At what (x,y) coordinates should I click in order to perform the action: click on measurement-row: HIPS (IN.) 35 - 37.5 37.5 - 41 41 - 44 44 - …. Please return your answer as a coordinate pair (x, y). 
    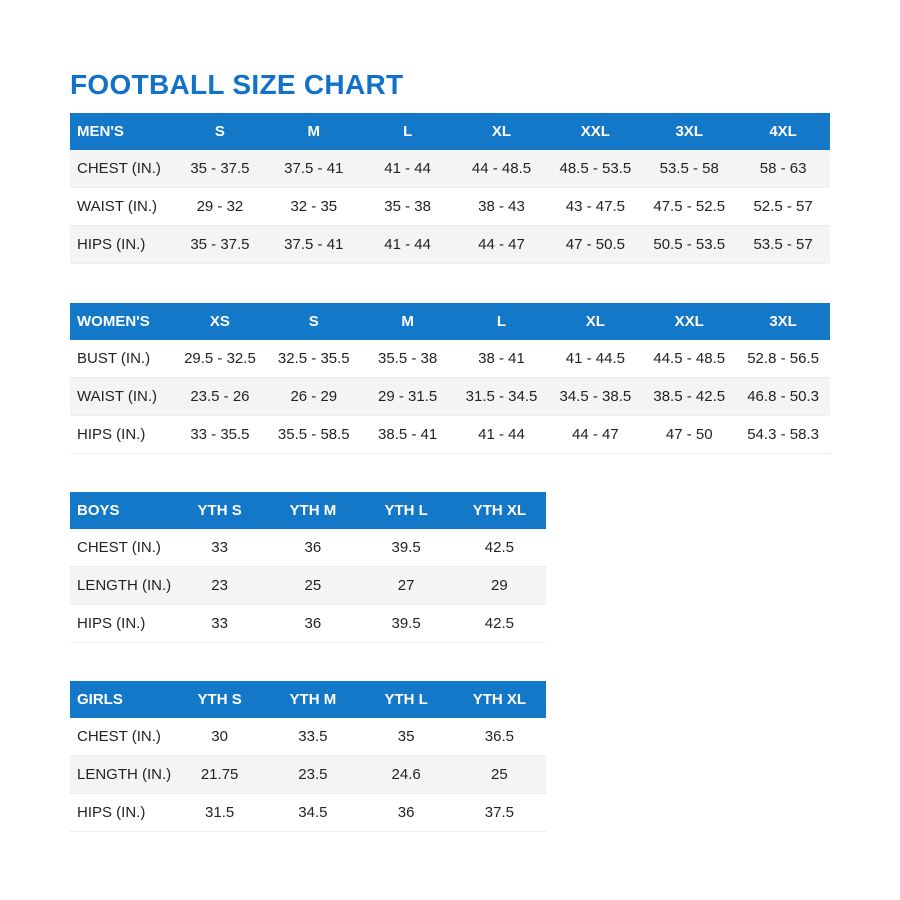
    Looking at the image, I should click on (450, 245).